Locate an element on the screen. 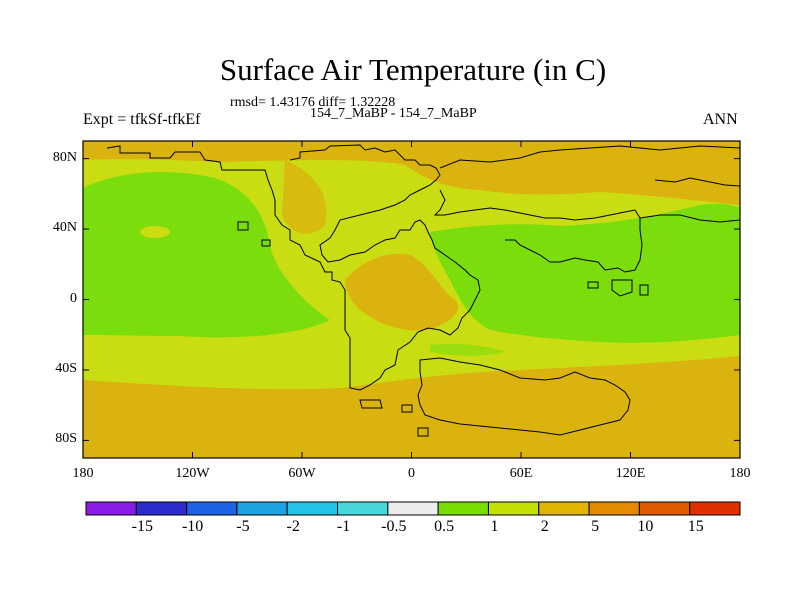  coastline-asia-east is located at coordinates (689, 218).